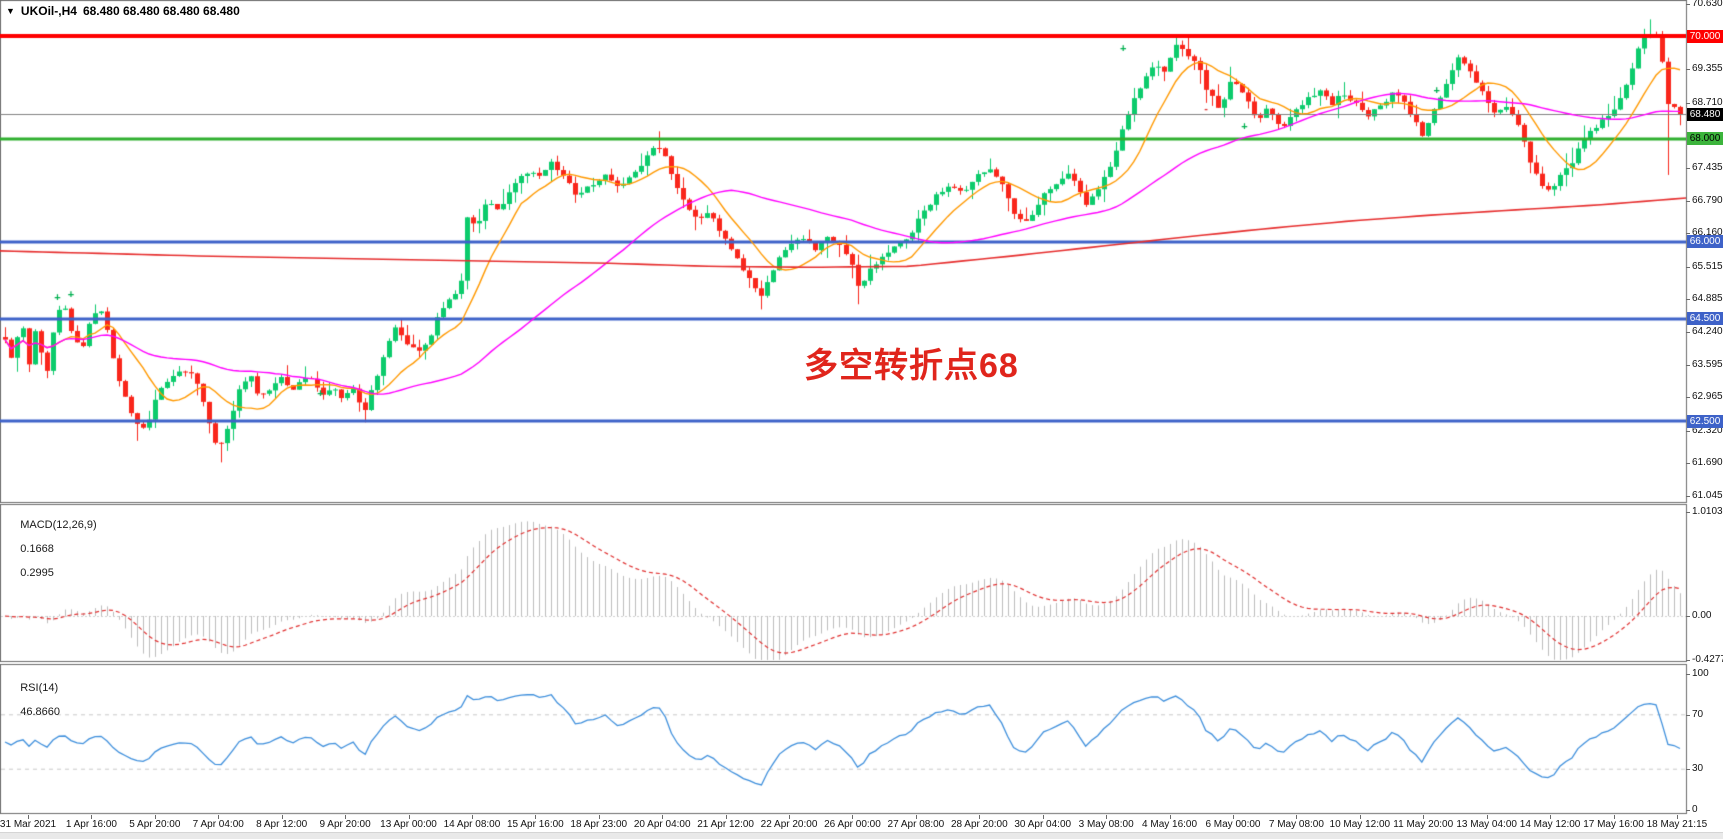 This screenshot has height=839, width=1723. What do you see at coordinates (1707, 167) in the screenshot?
I see `price-tick-label: 67.435` at bounding box center [1707, 167].